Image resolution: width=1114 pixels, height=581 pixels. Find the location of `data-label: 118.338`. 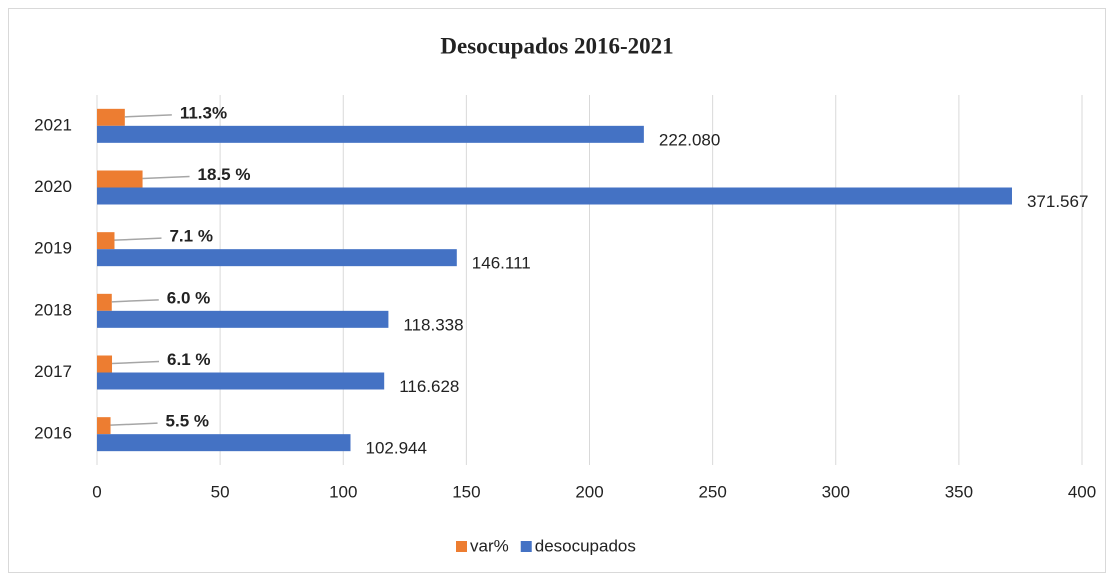

data-label: 118.338 is located at coordinates (433, 324).